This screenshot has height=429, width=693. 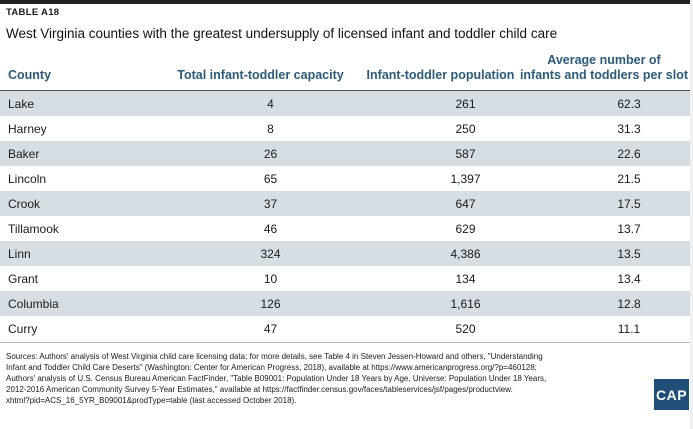 I want to click on cell-capacity: 47, so click(x=260, y=328).